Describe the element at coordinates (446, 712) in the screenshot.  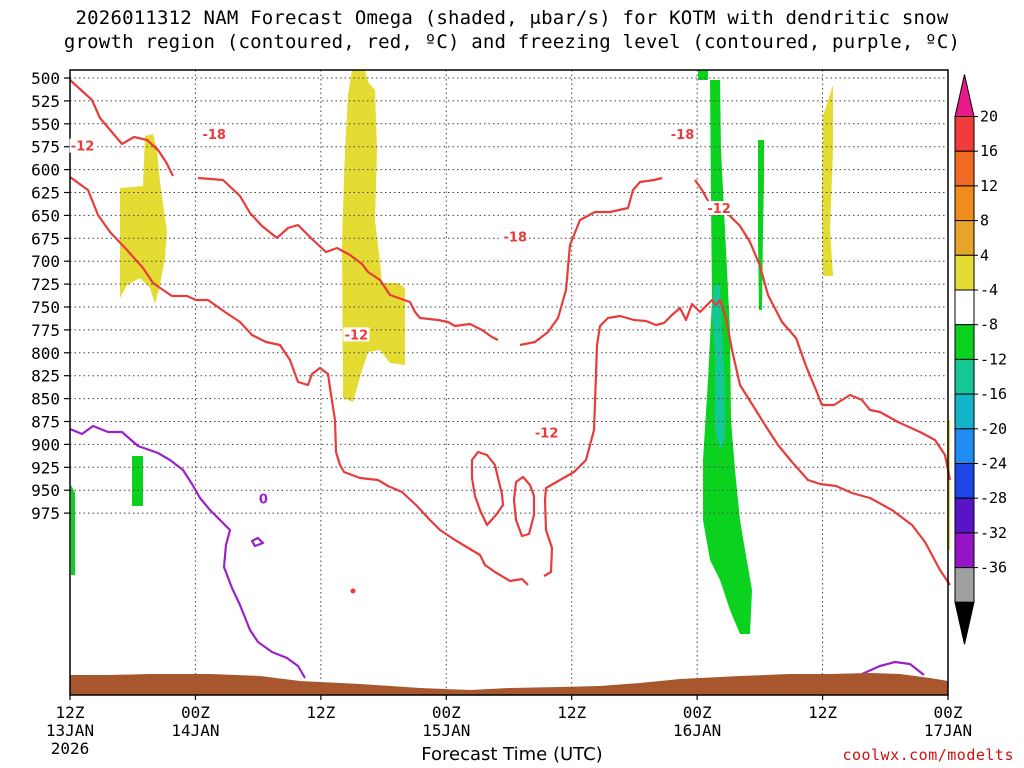
I see `x-tick-label-3-0: 00Z` at that location.